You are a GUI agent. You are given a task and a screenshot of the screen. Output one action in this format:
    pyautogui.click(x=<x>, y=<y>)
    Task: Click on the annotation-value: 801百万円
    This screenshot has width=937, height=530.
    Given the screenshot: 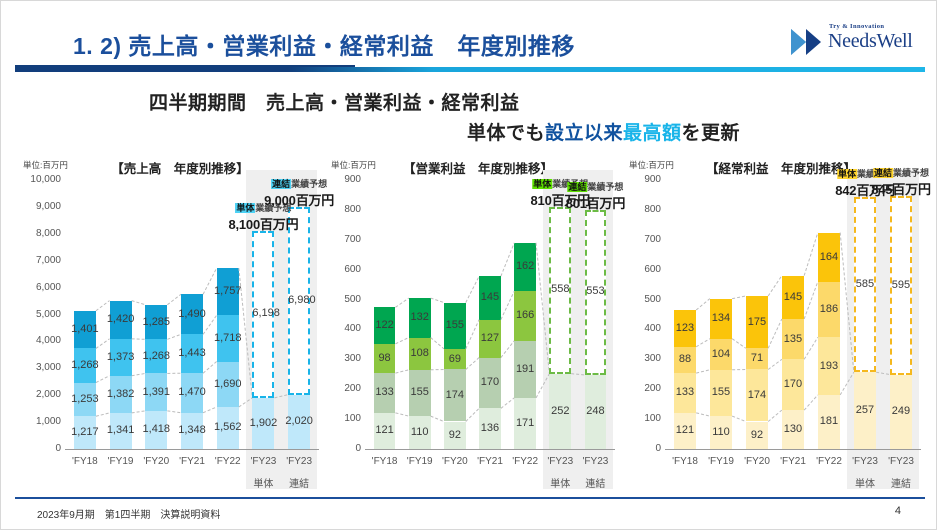 What is the action you would take?
    pyautogui.click(x=595, y=203)
    